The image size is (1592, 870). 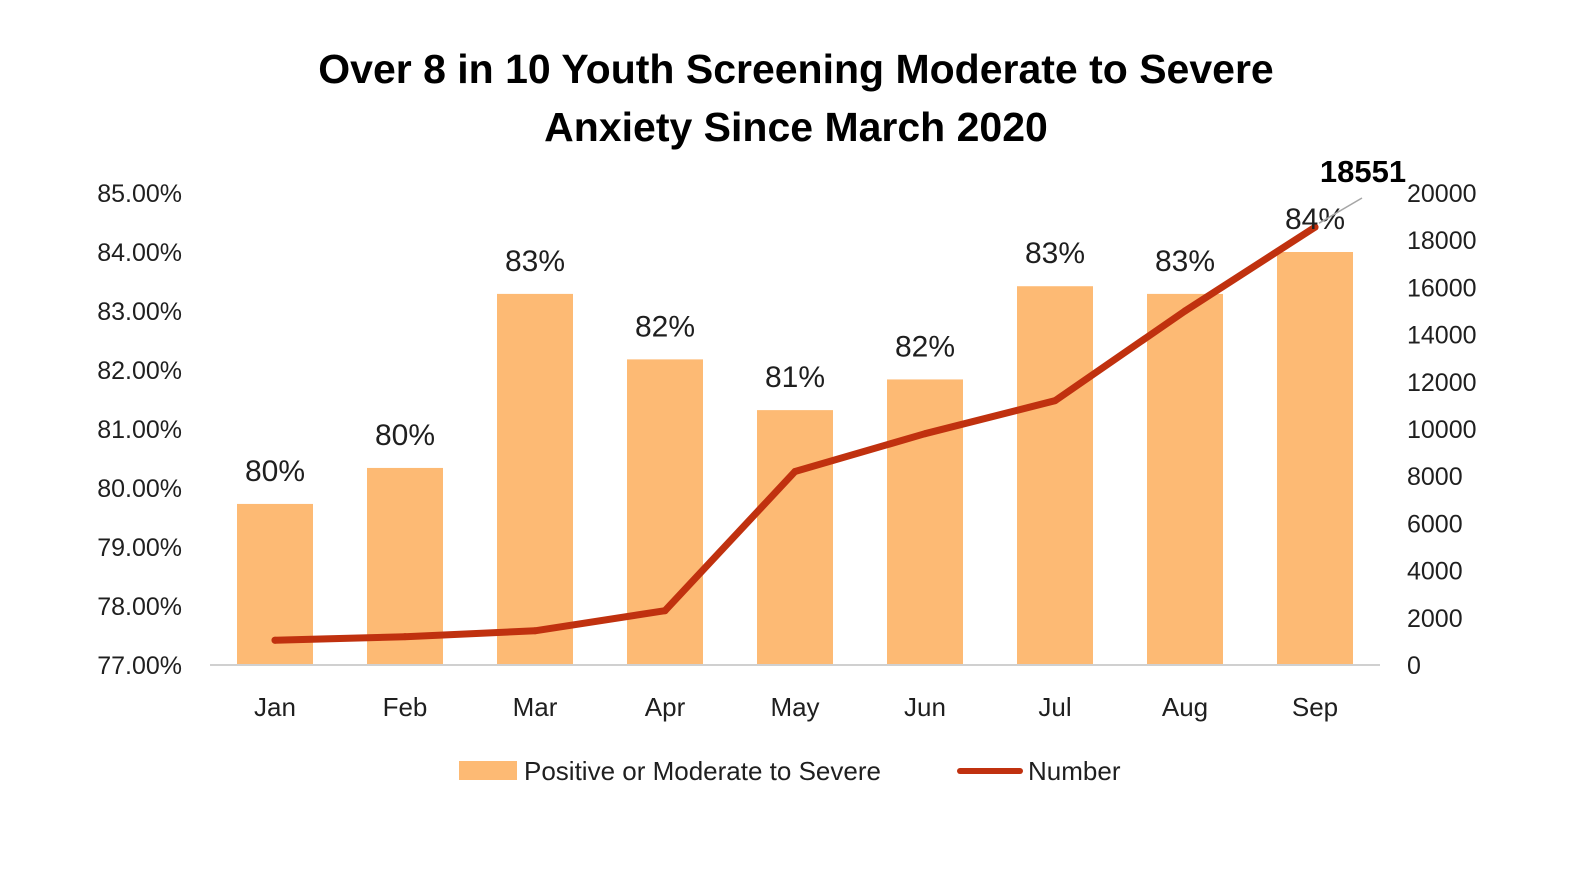 What do you see at coordinates (925, 522) in the screenshot?
I see `bar-jun` at bounding box center [925, 522].